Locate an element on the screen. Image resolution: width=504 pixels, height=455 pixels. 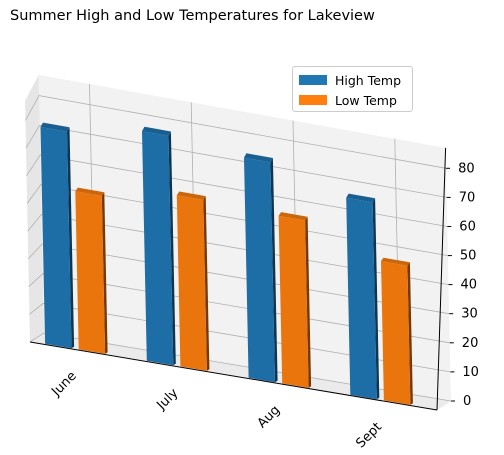
chart-legend: High Temp Low Temp is located at coordinates (352, 89).